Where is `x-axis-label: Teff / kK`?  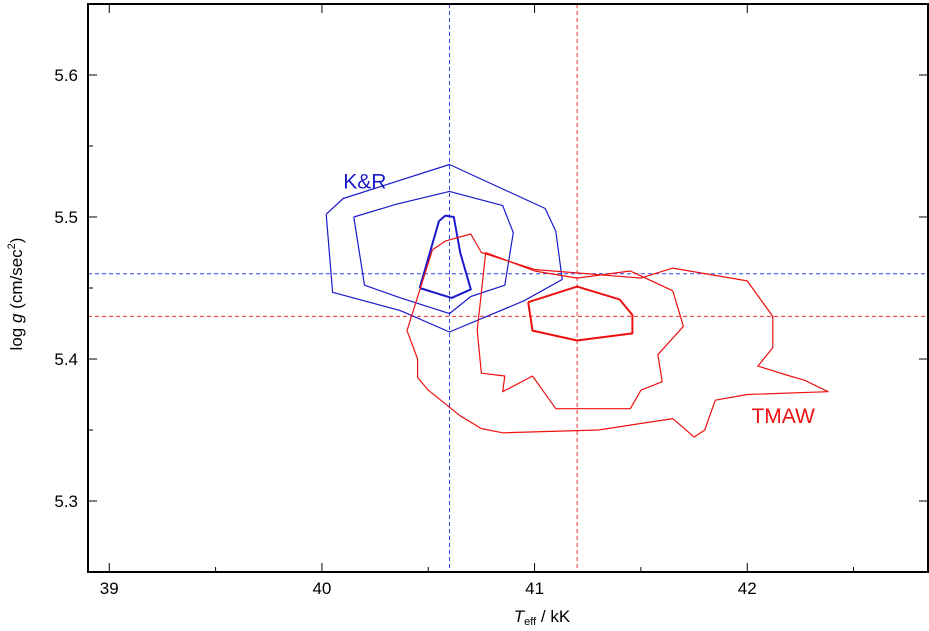 x-axis-label: Teff / kK is located at coordinates (542, 617).